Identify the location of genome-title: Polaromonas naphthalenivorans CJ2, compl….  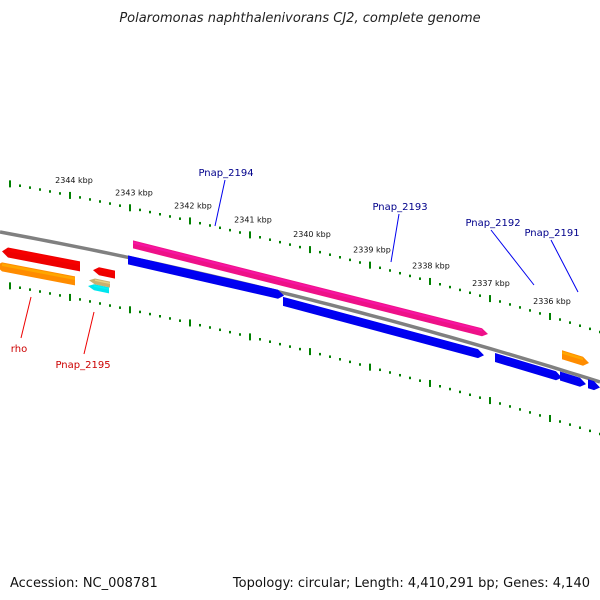
(299, 18).